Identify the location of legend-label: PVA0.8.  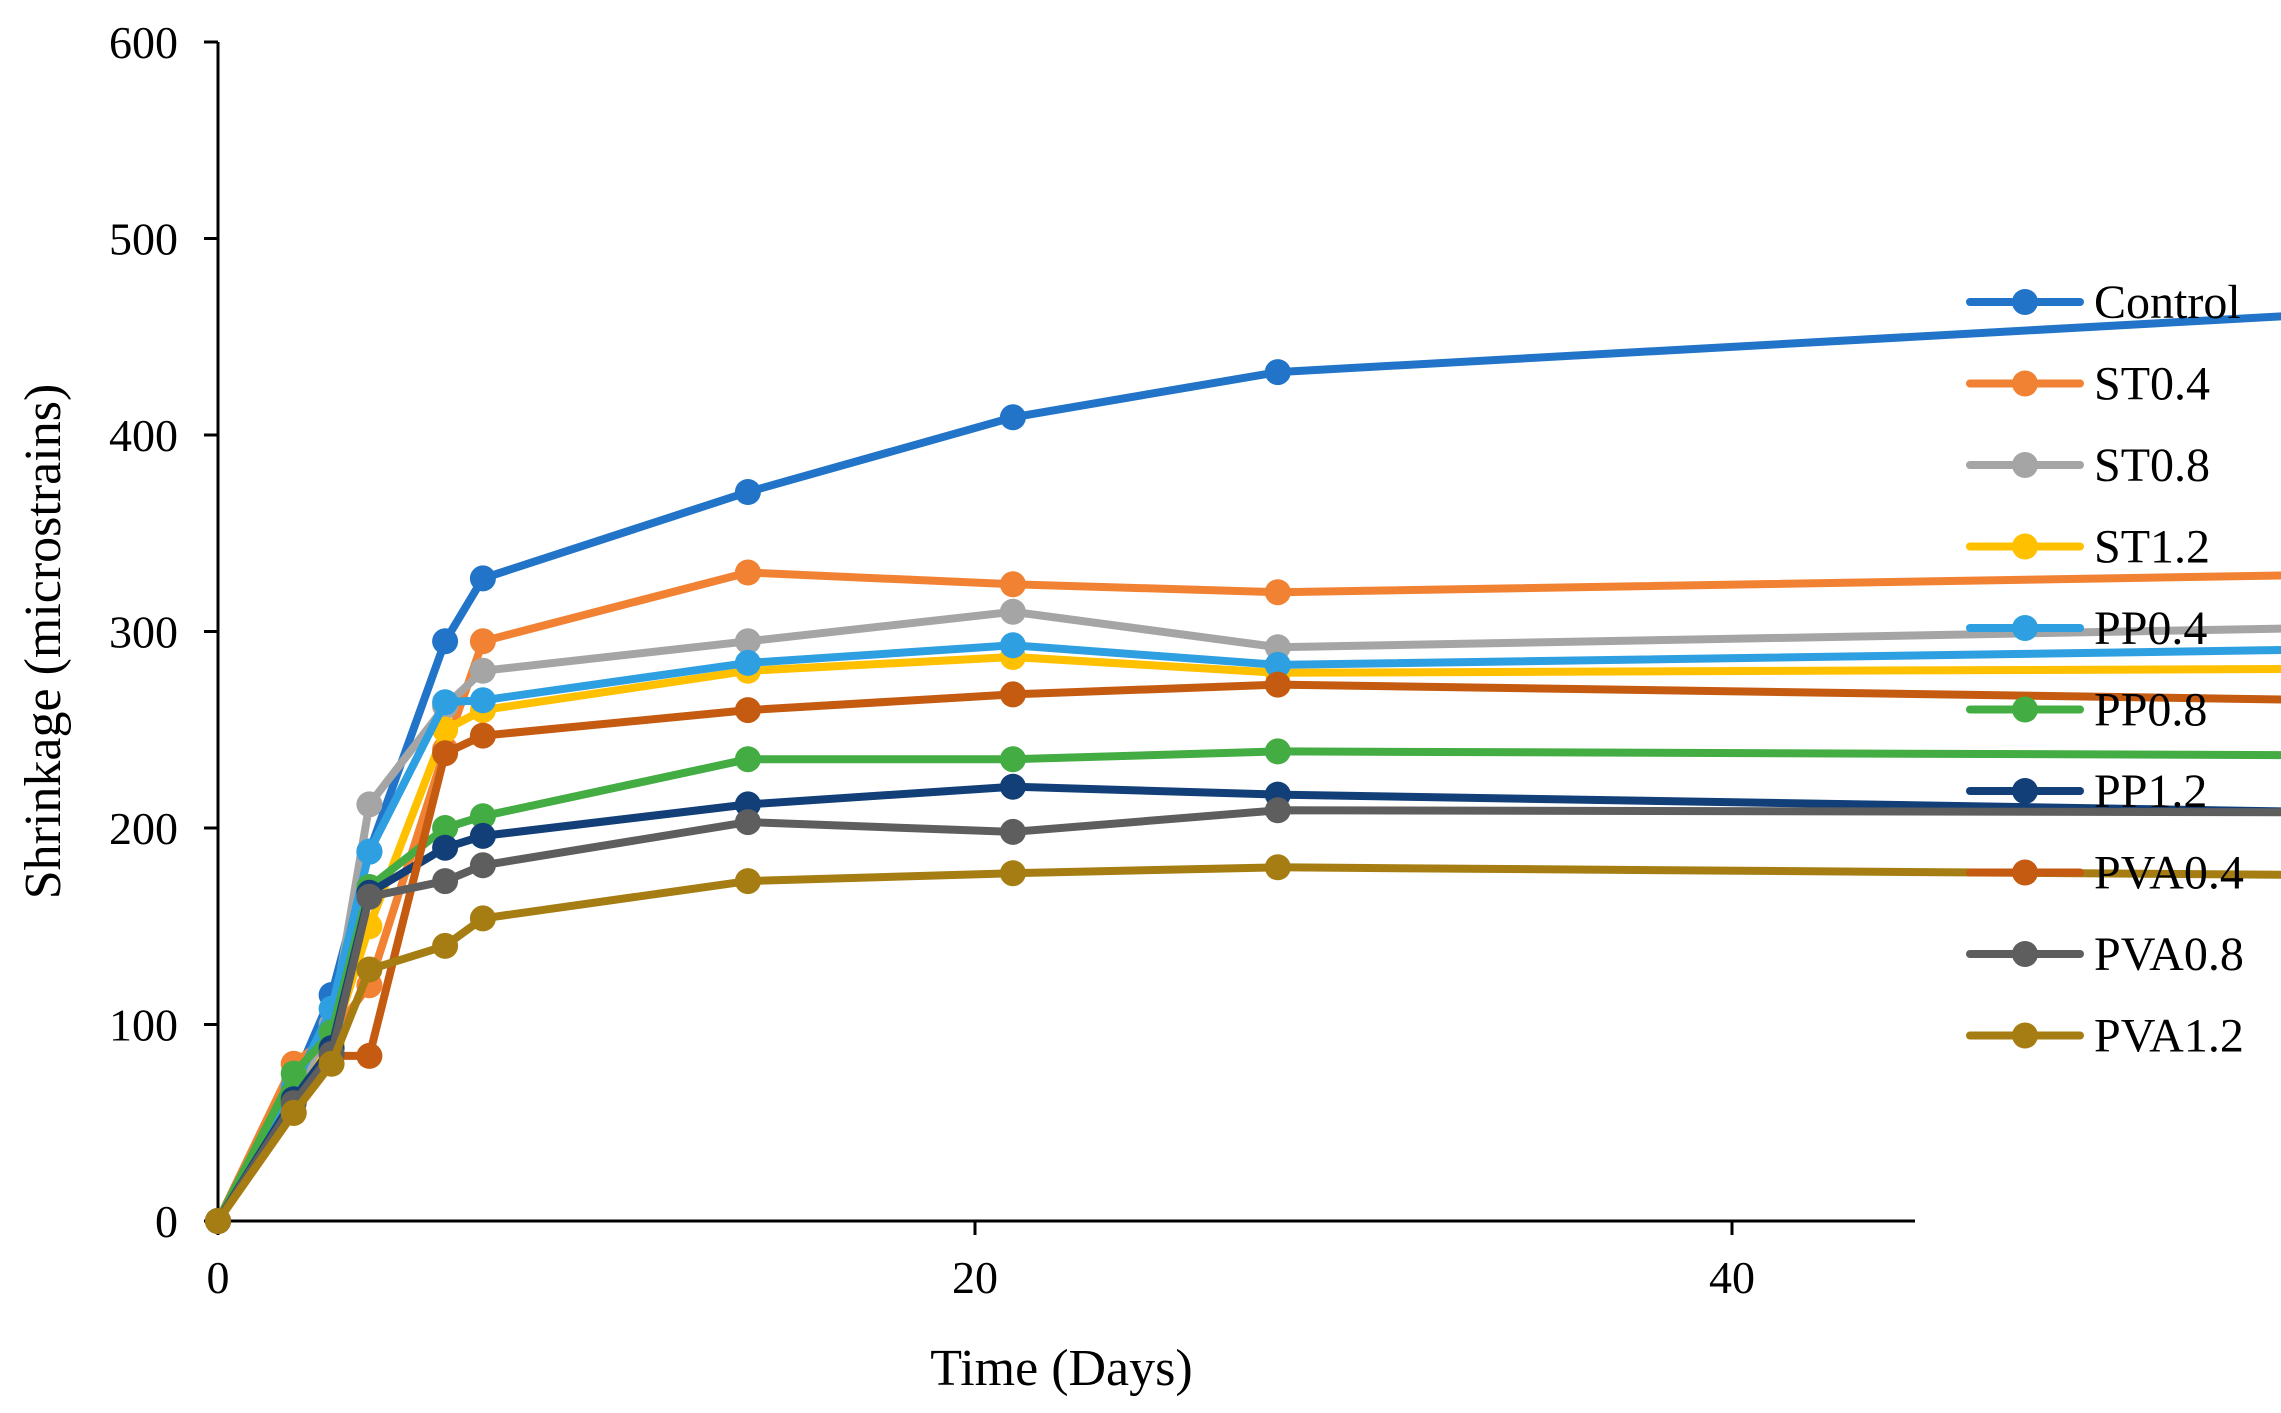
(2169, 954).